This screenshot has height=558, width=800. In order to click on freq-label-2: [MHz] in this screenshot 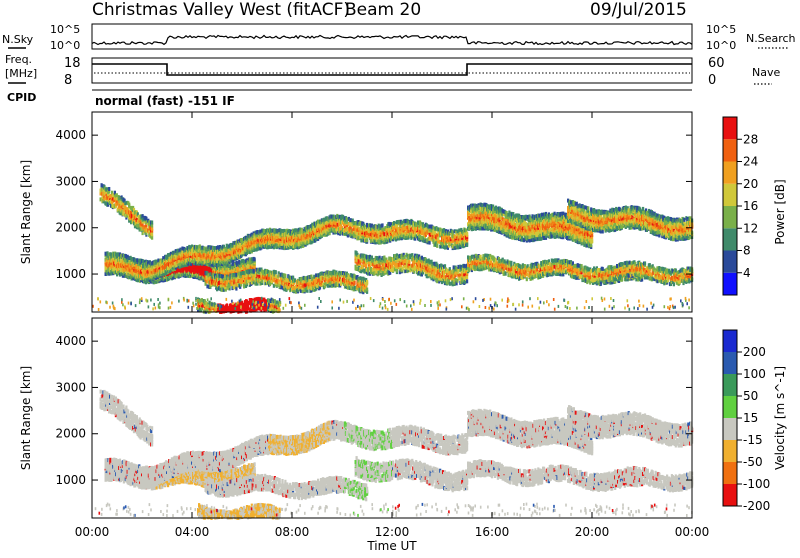, I will do `click(21, 73)`.